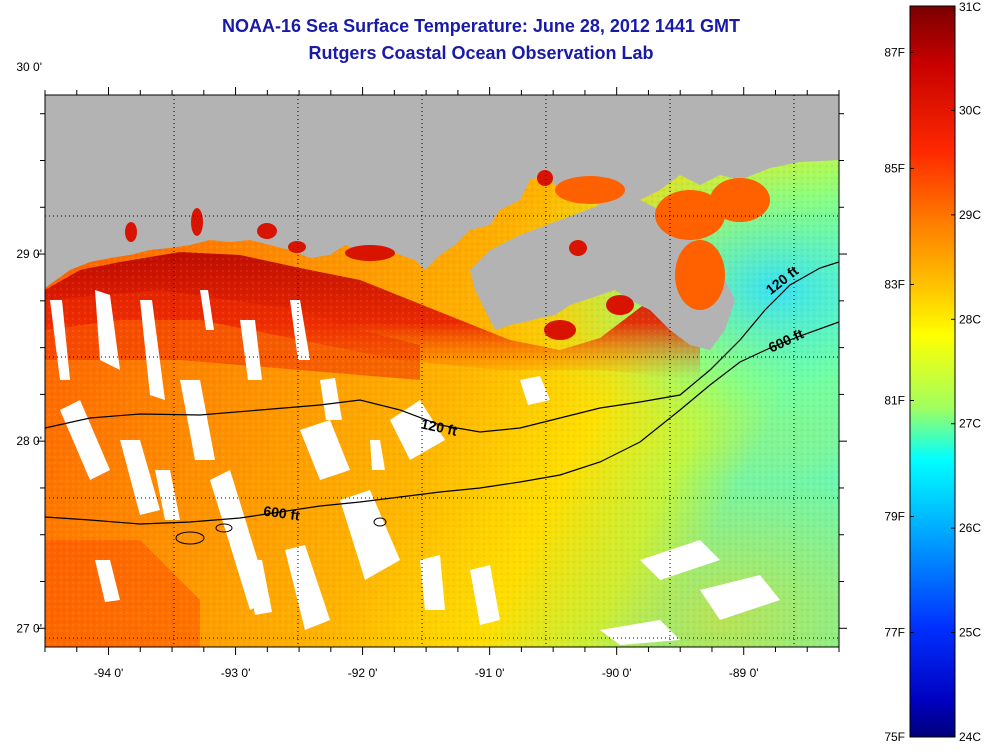  Describe the element at coordinates (970, 737) in the screenshot. I see `colorbar-celsius-label: 24C` at that location.